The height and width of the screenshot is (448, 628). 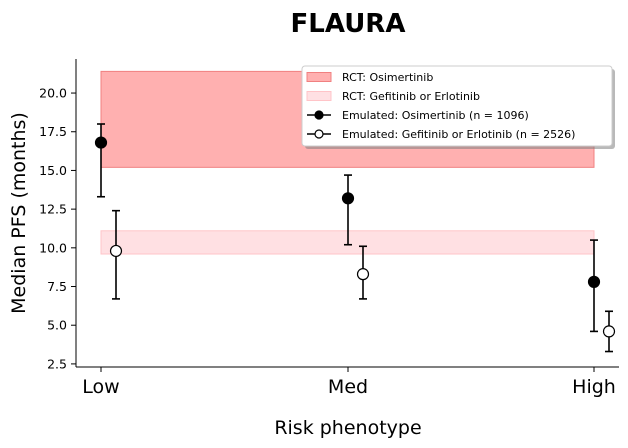 I want to click on legend-frame, so click(x=457, y=106).